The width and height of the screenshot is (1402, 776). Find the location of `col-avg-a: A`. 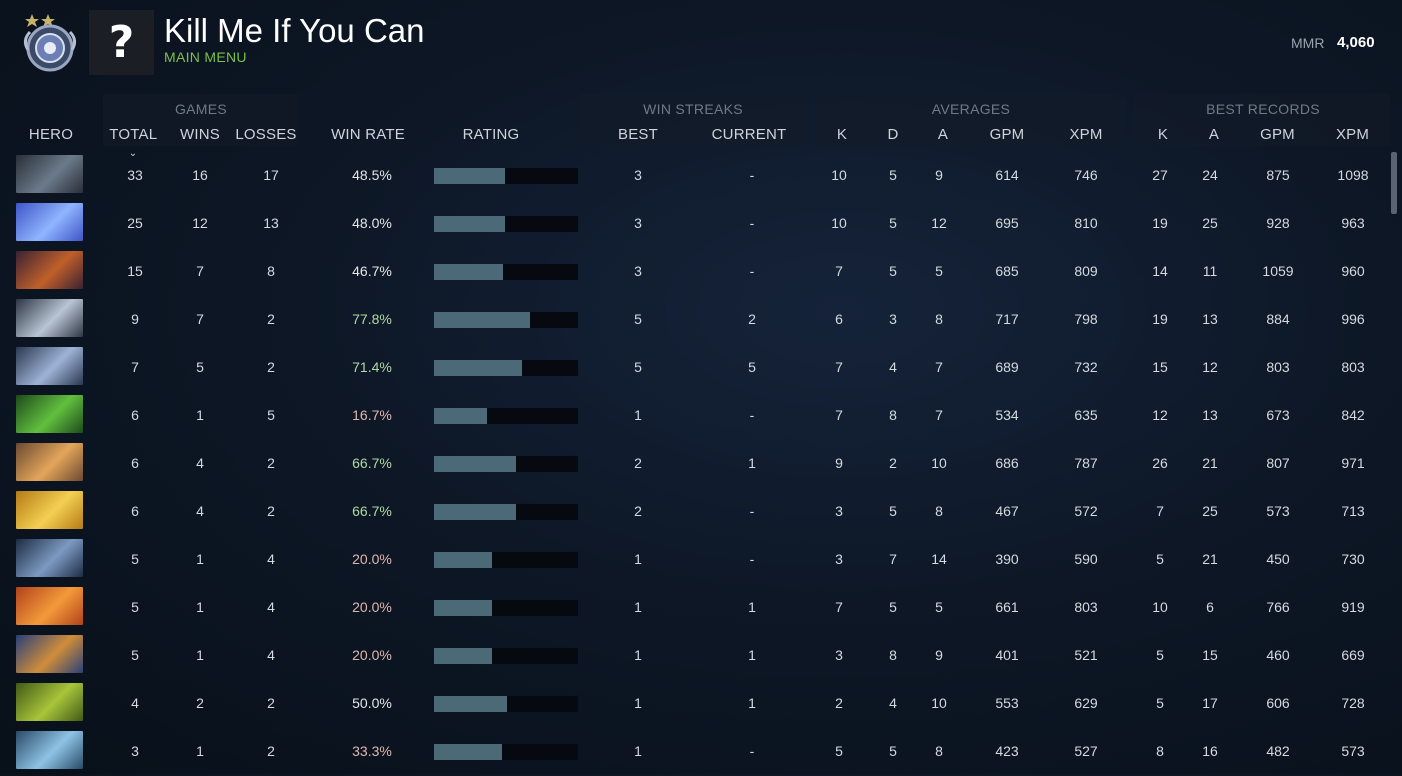

col-avg-a: A is located at coordinates (943, 134).